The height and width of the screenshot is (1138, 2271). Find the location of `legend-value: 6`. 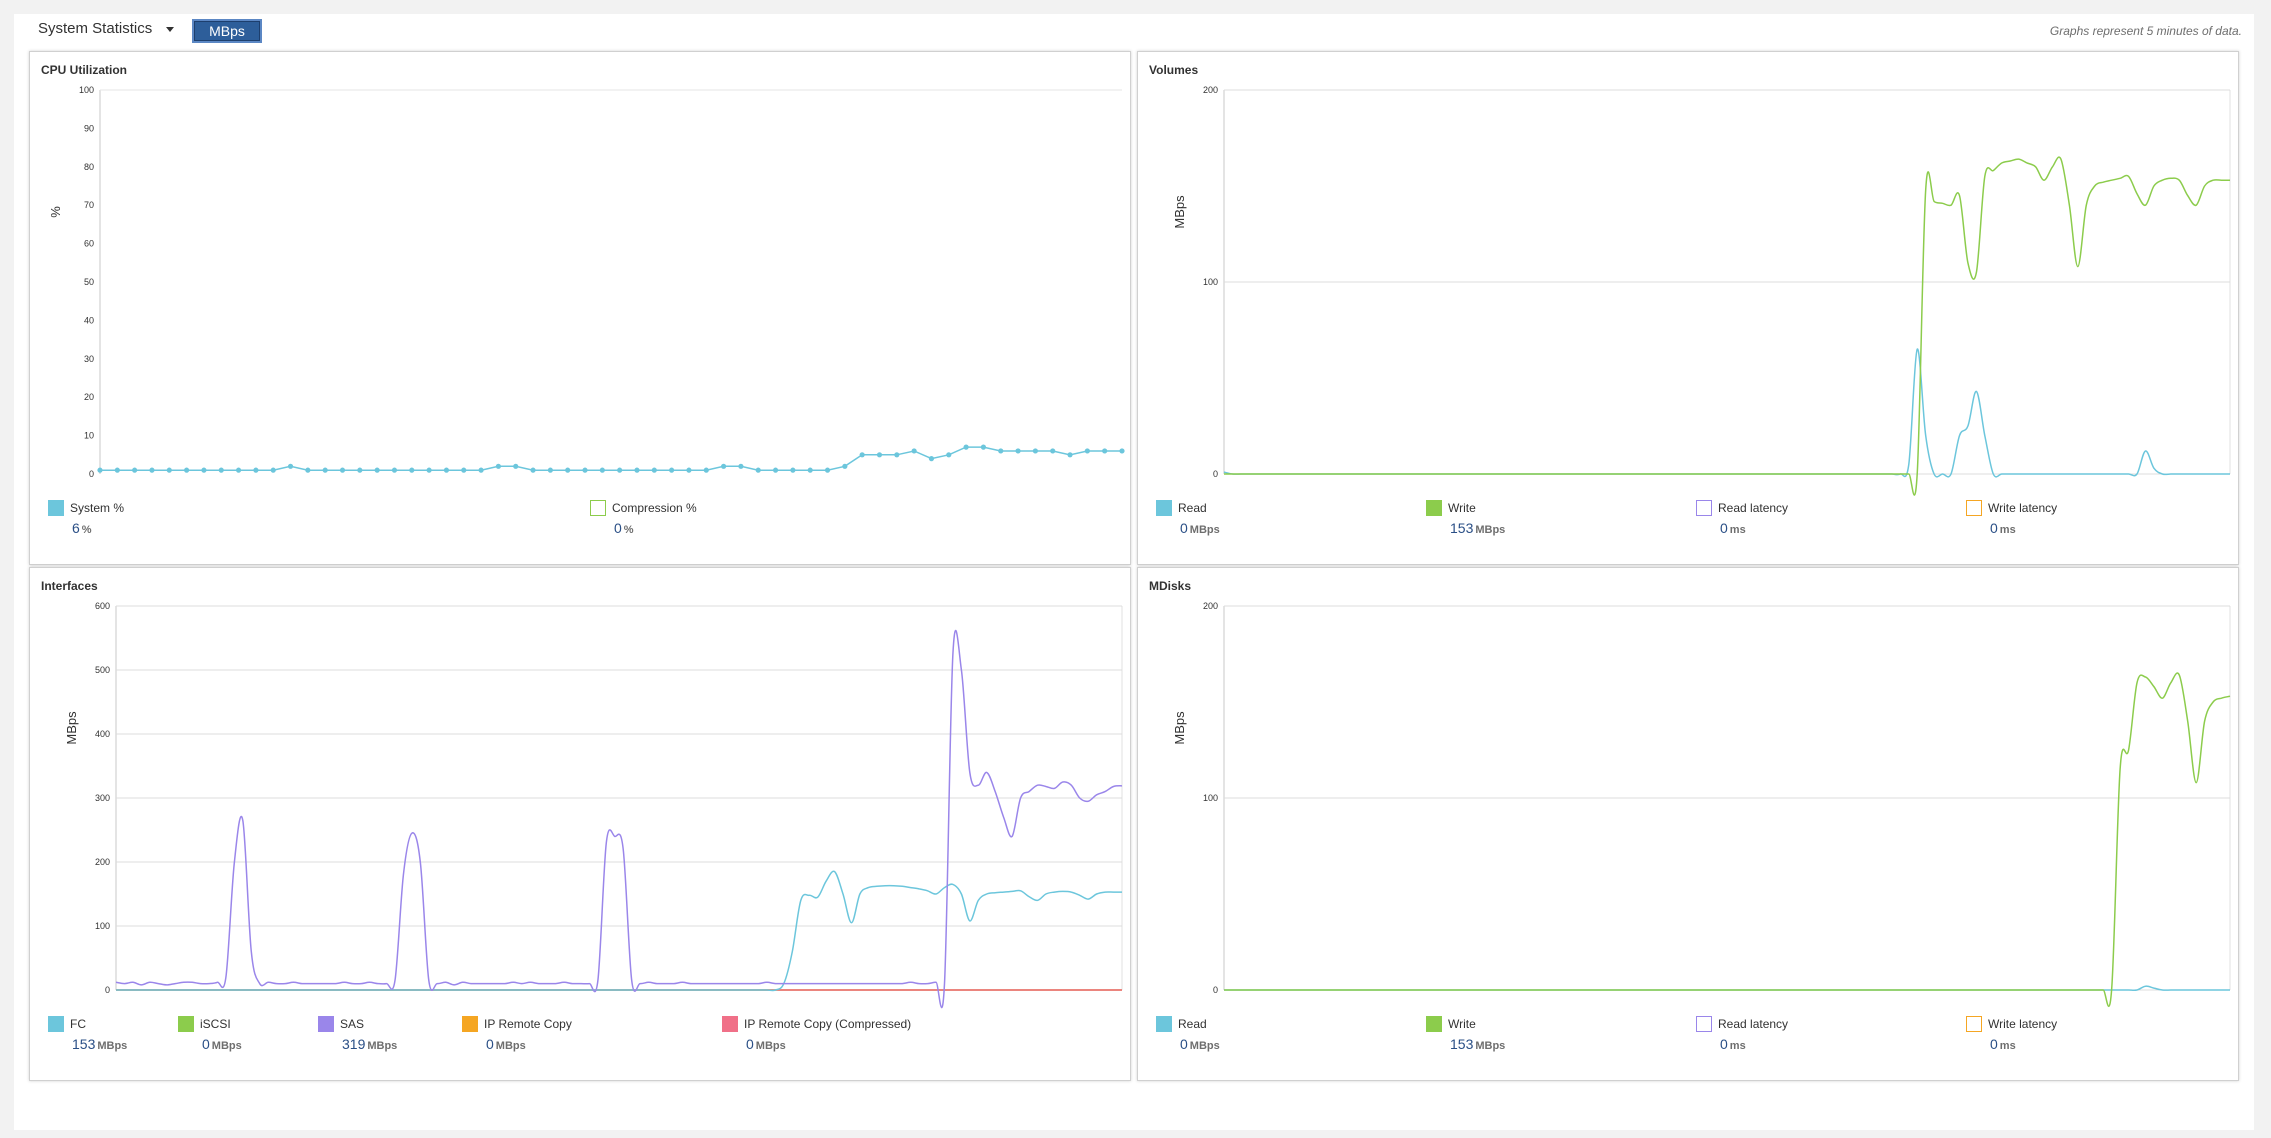

legend-value: 6 is located at coordinates (76, 528).